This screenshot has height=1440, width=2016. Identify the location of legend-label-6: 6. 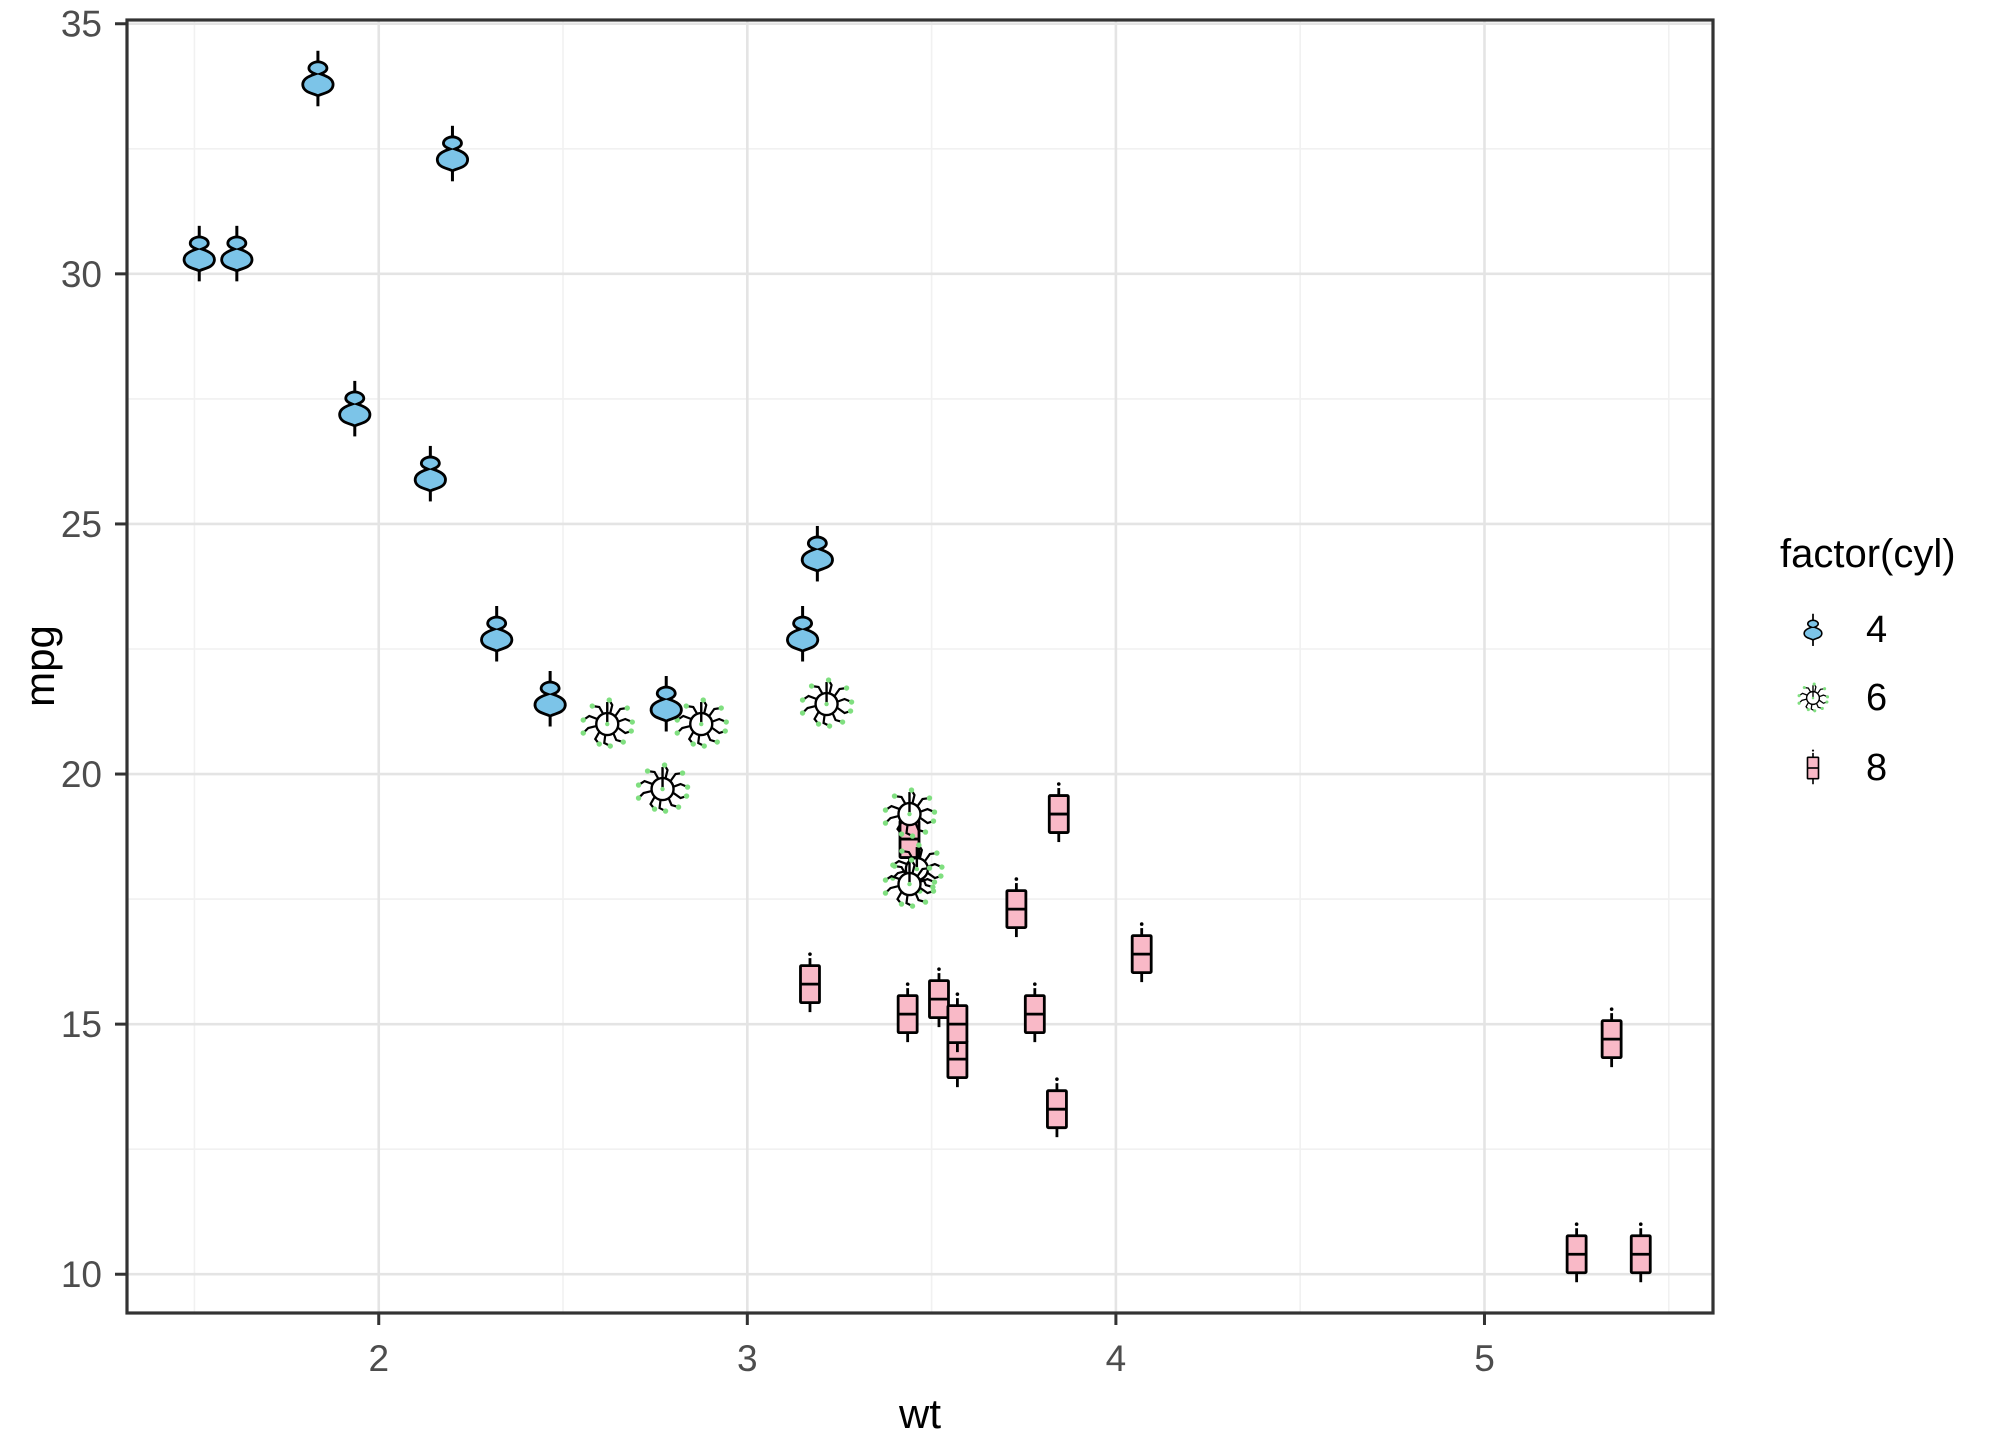
(1877, 698).